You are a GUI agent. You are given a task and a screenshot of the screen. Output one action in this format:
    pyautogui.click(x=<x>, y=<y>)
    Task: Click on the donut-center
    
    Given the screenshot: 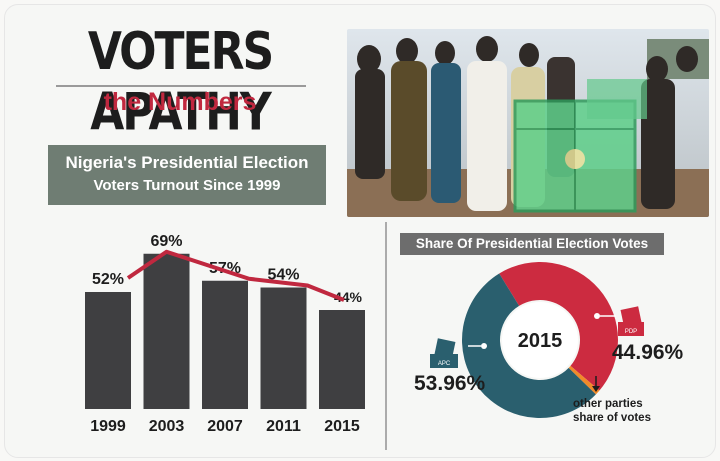 What is the action you would take?
    pyautogui.click(x=540, y=340)
    